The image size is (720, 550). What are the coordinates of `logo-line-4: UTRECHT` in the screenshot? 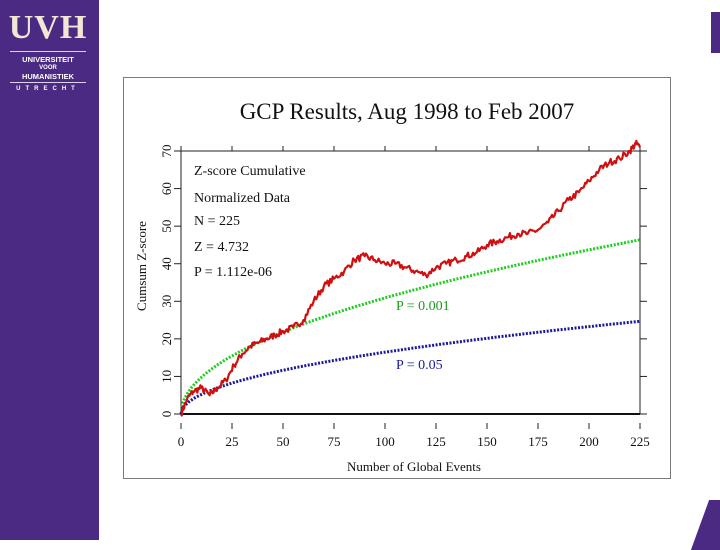 It's located at (48, 89).